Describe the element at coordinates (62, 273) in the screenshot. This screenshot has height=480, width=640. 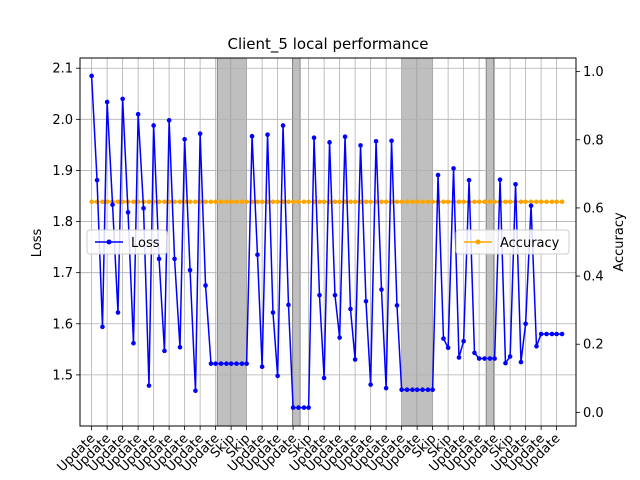
I see `left-tick-label: 1.7` at that location.